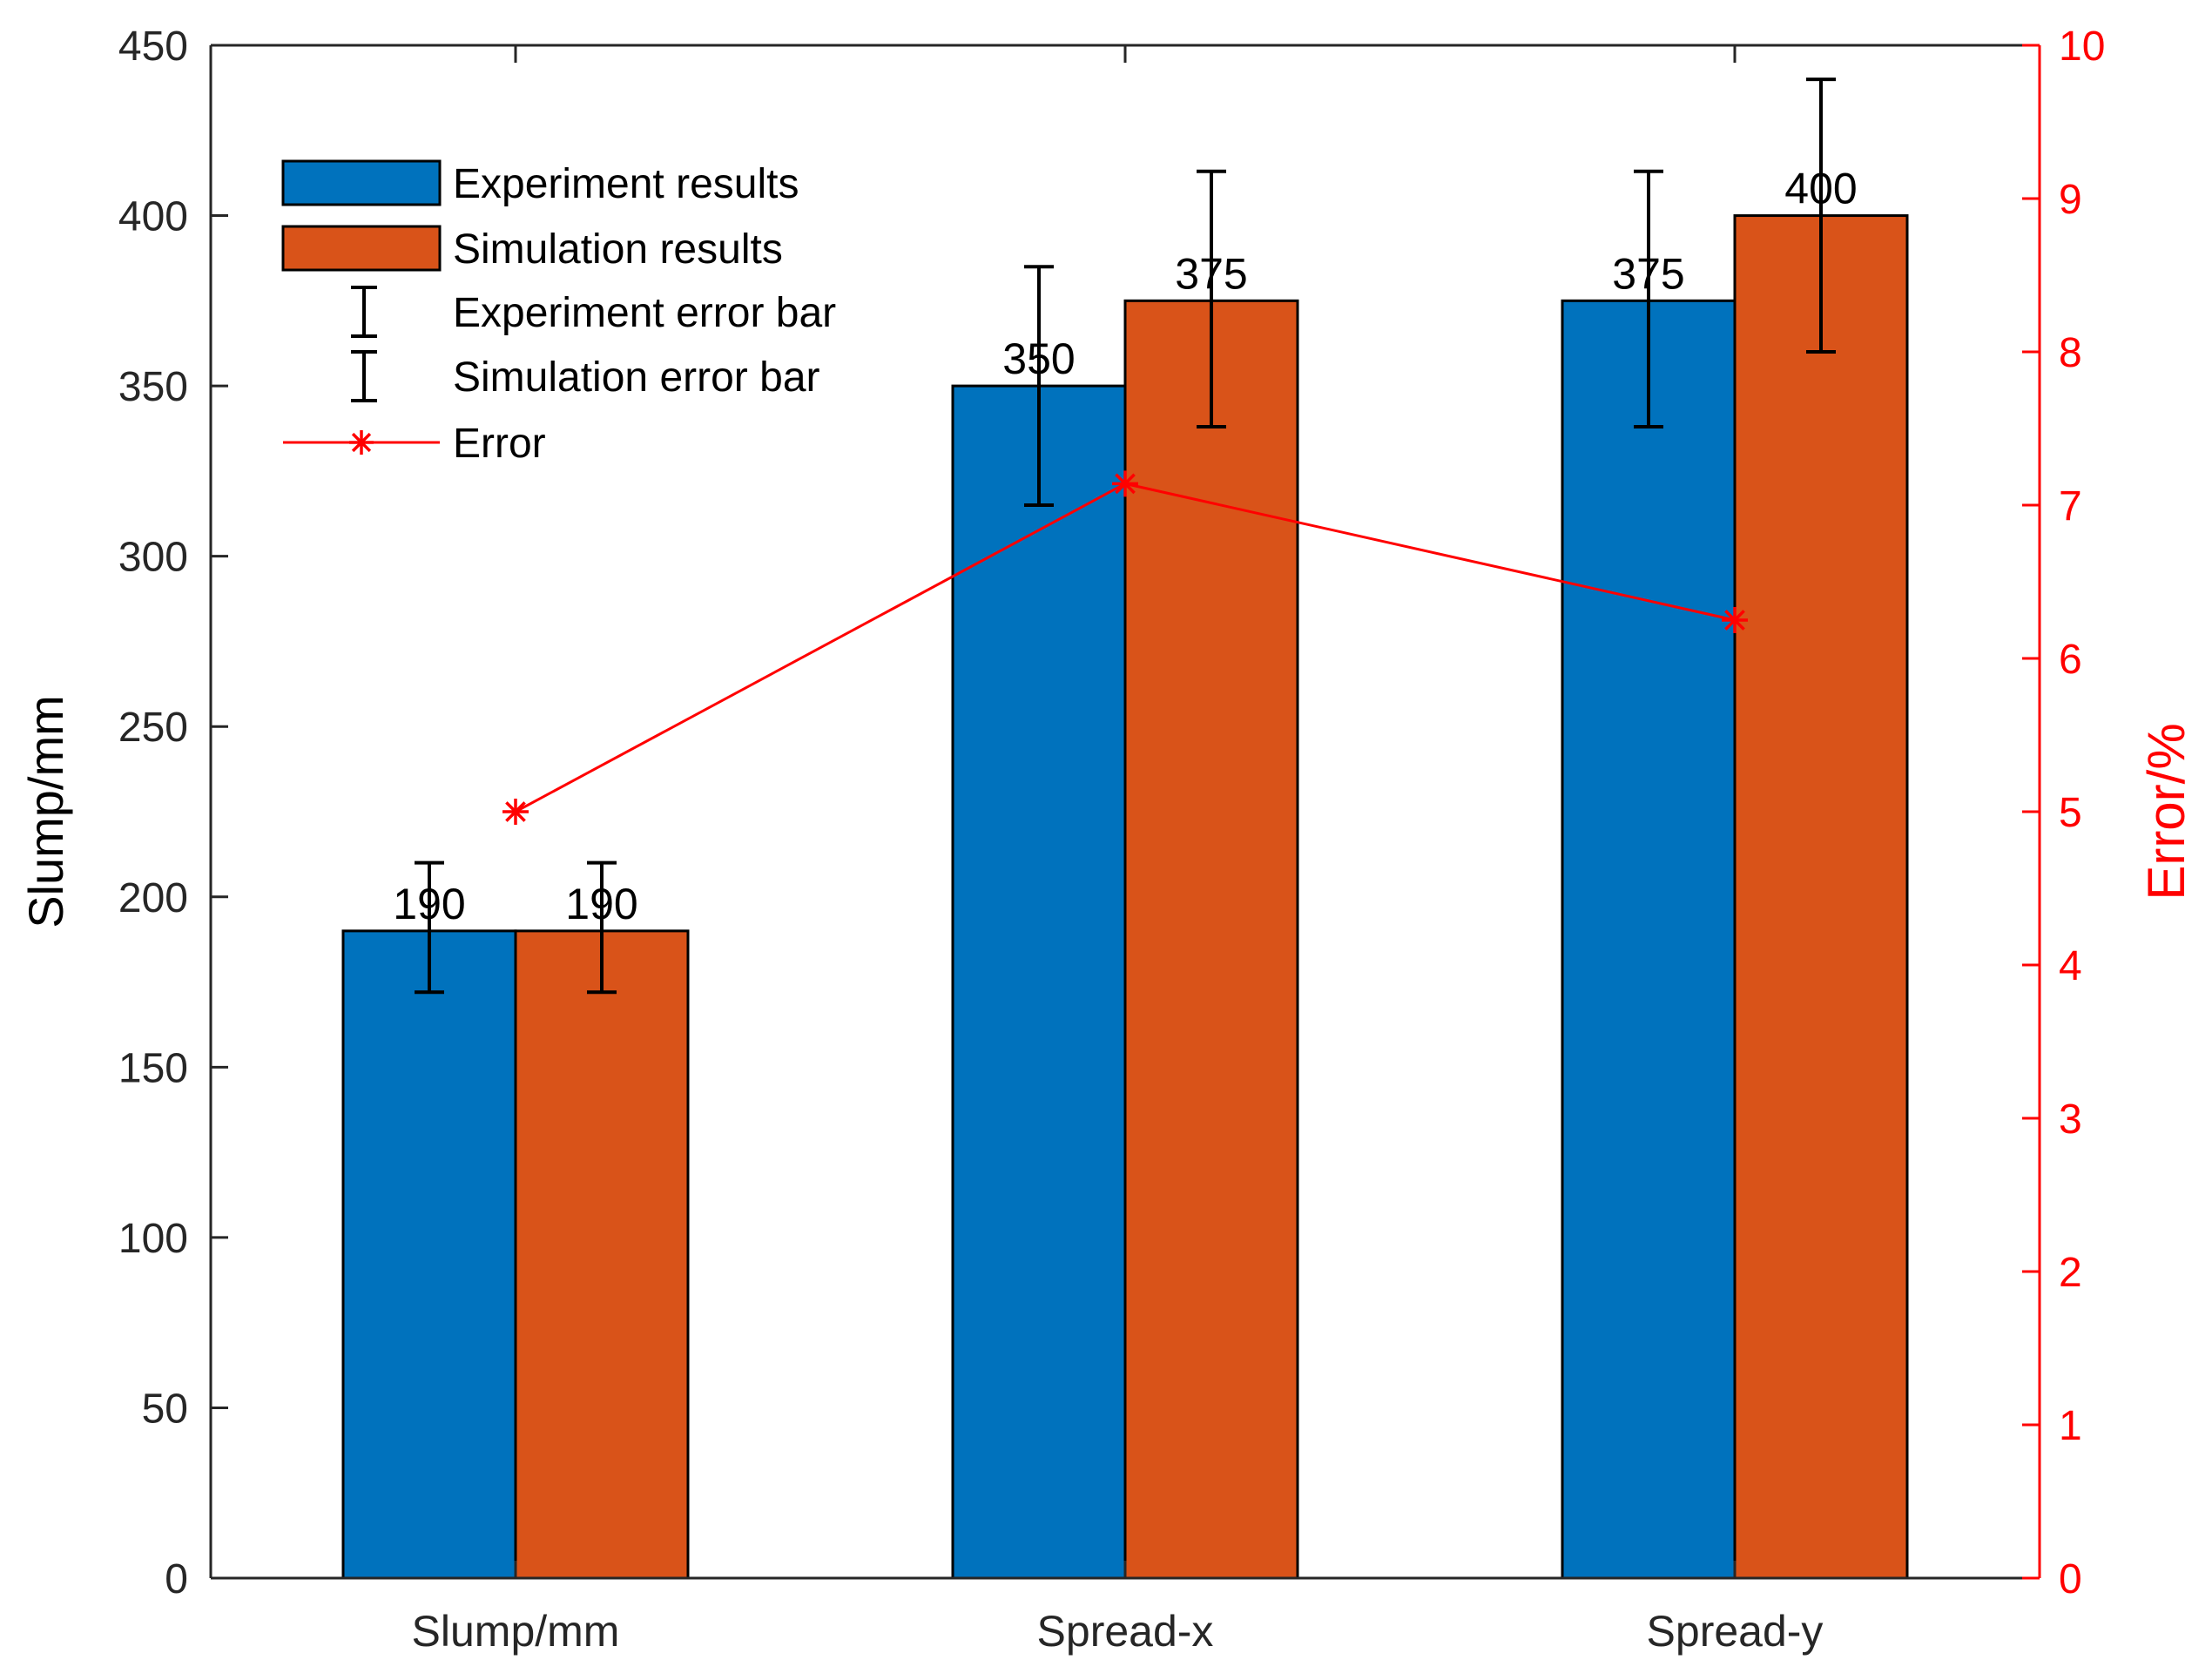  I want to click on right-tick-label: 4, so click(2070, 966).